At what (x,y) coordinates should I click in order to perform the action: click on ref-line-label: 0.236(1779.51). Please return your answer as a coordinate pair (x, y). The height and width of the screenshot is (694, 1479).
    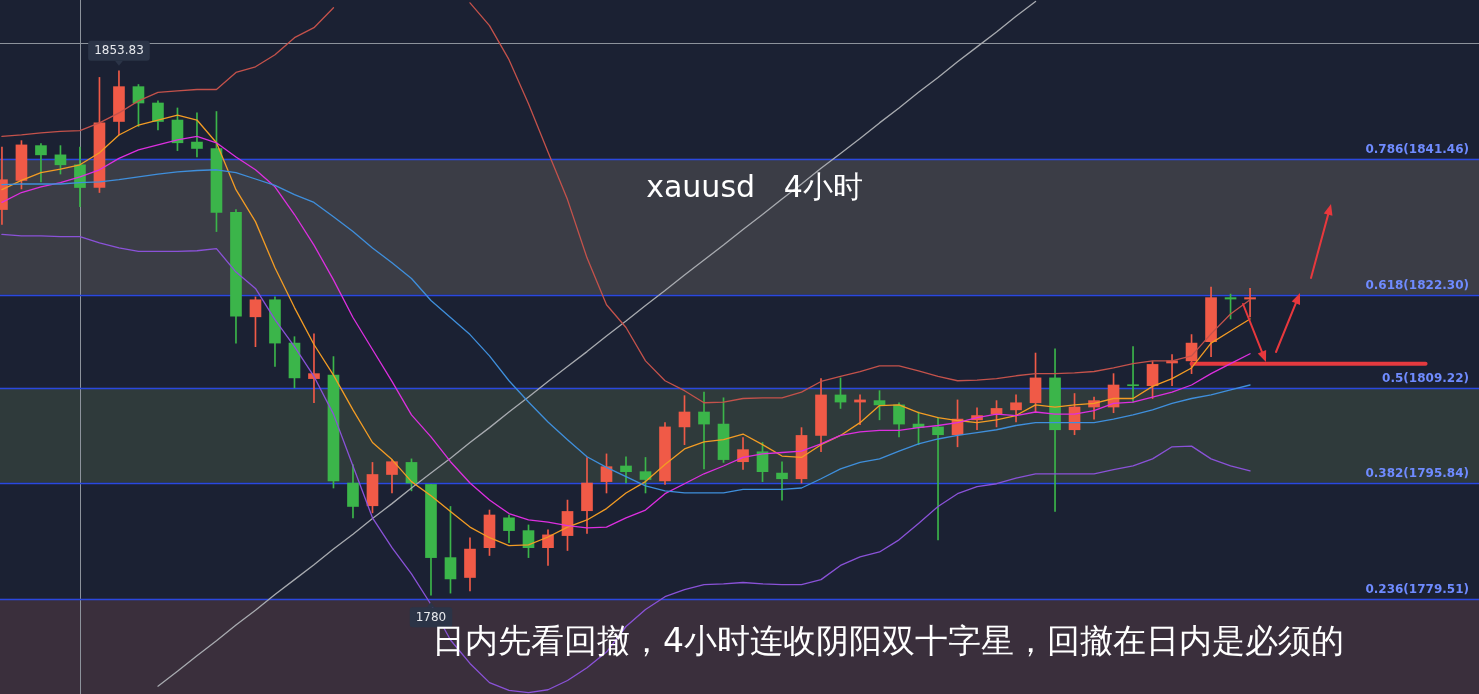
    Looking at the image, I should click on (1417, 588).